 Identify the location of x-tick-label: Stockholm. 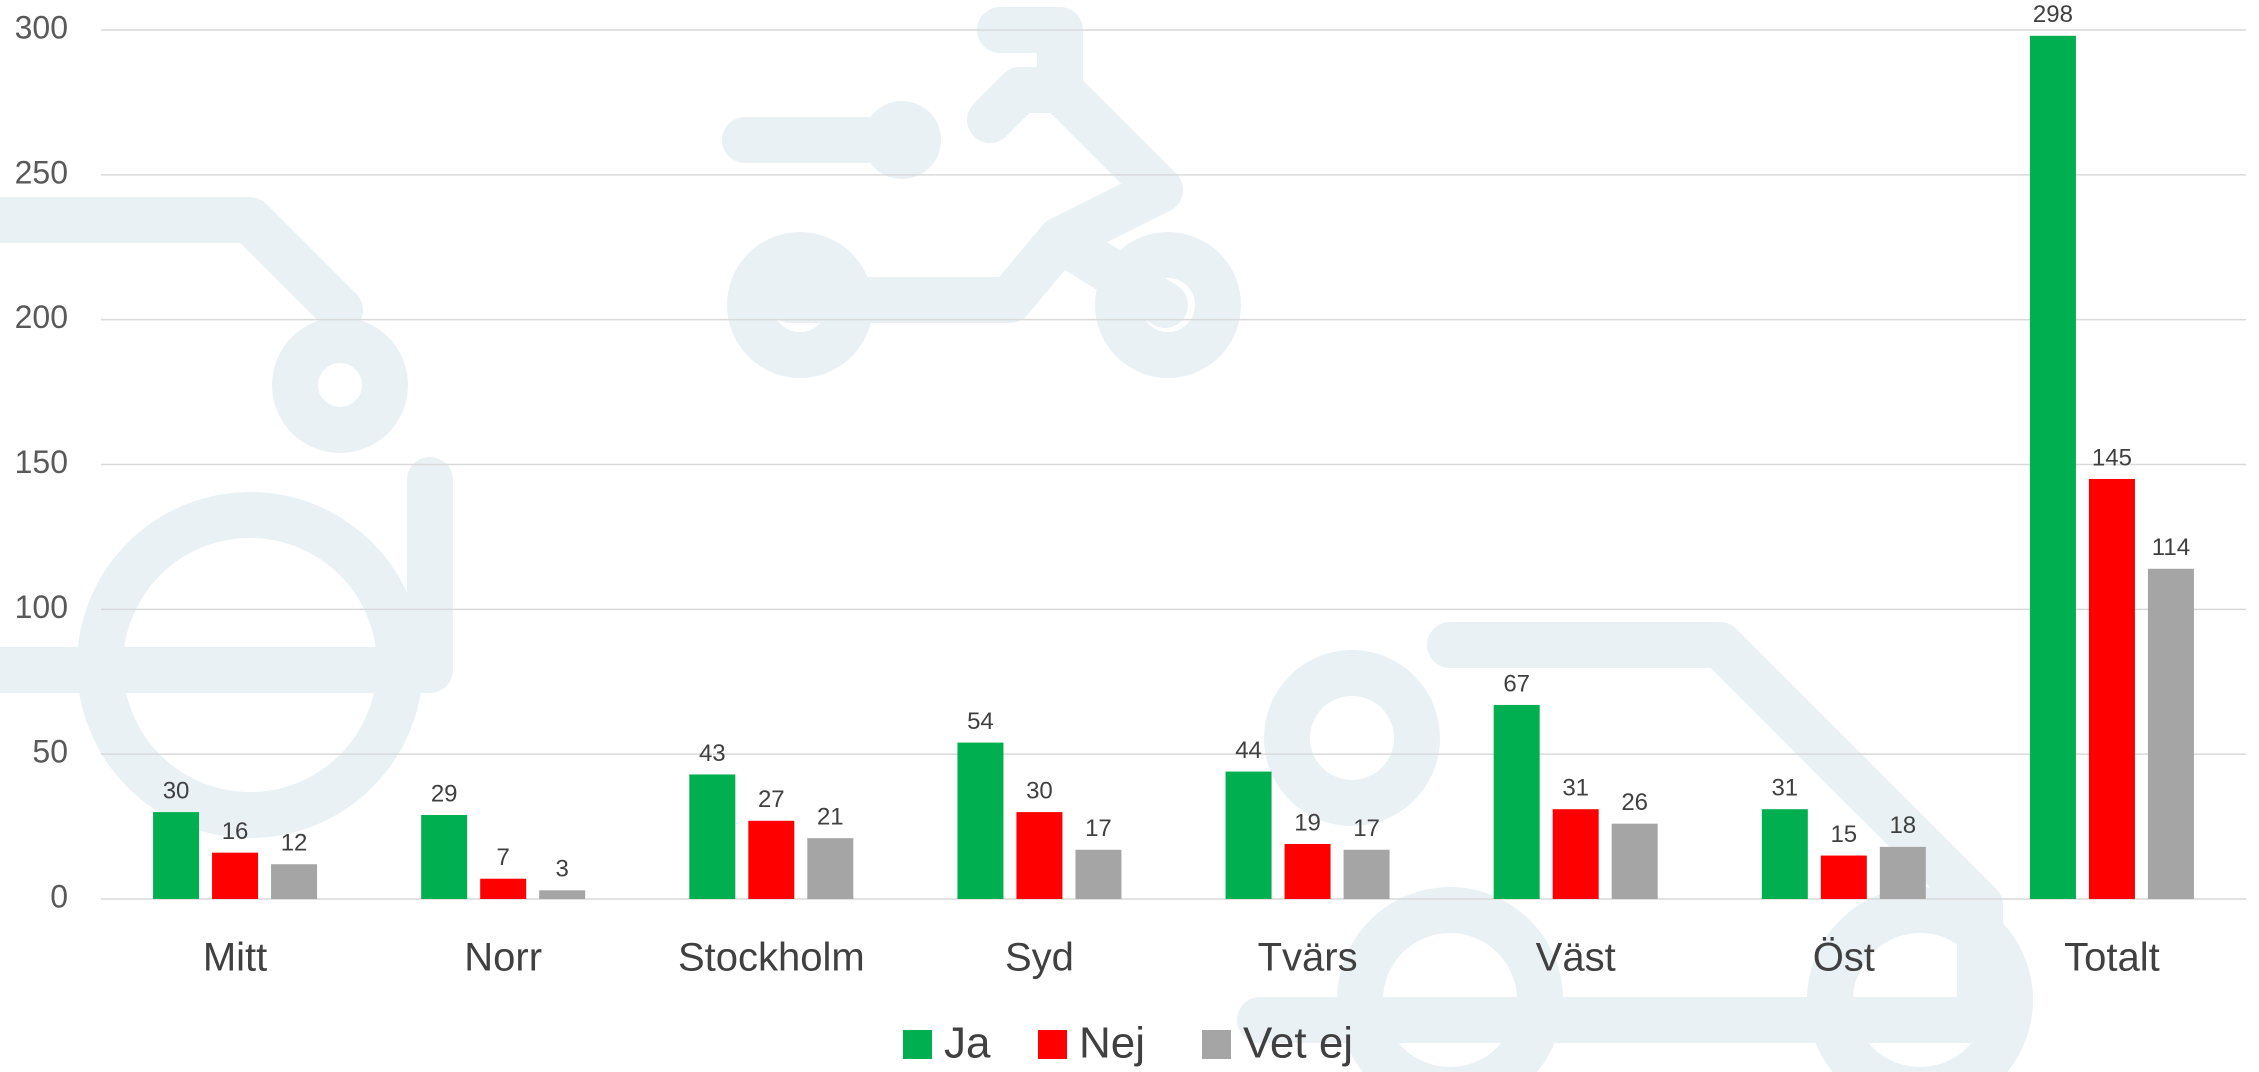
(771, 958).